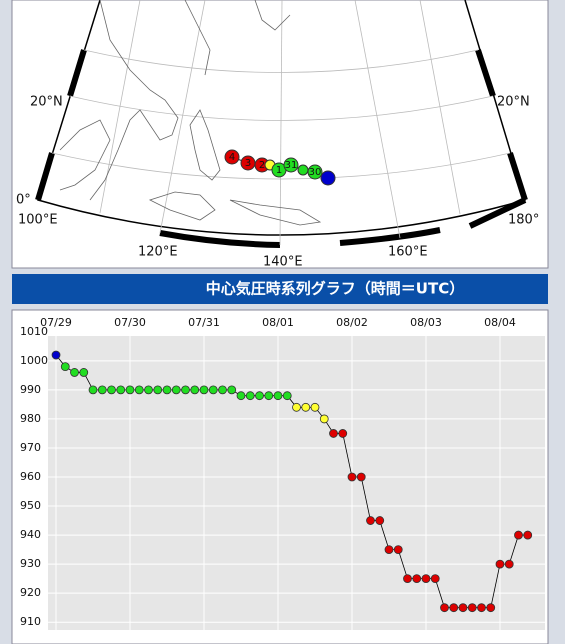 This screenshot has width=565, height=644. What do you see at coordinates (30, 621) in the screenshot?
I see `y-tick-label: 910` at bounding box center [30, 621].